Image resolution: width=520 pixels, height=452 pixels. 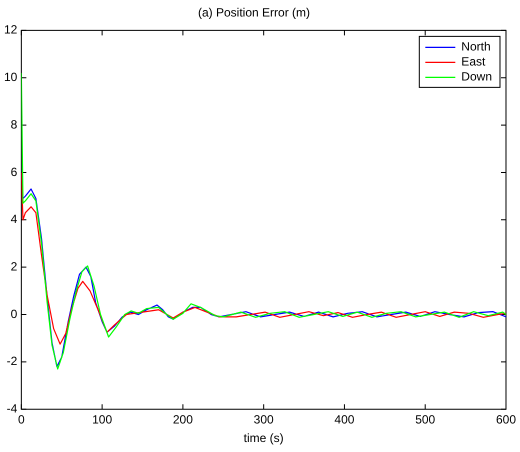 What do you see at coordinates (476, 77) in the screenshot?
I see `legend-label: Down` at bounding box center [476, 77].